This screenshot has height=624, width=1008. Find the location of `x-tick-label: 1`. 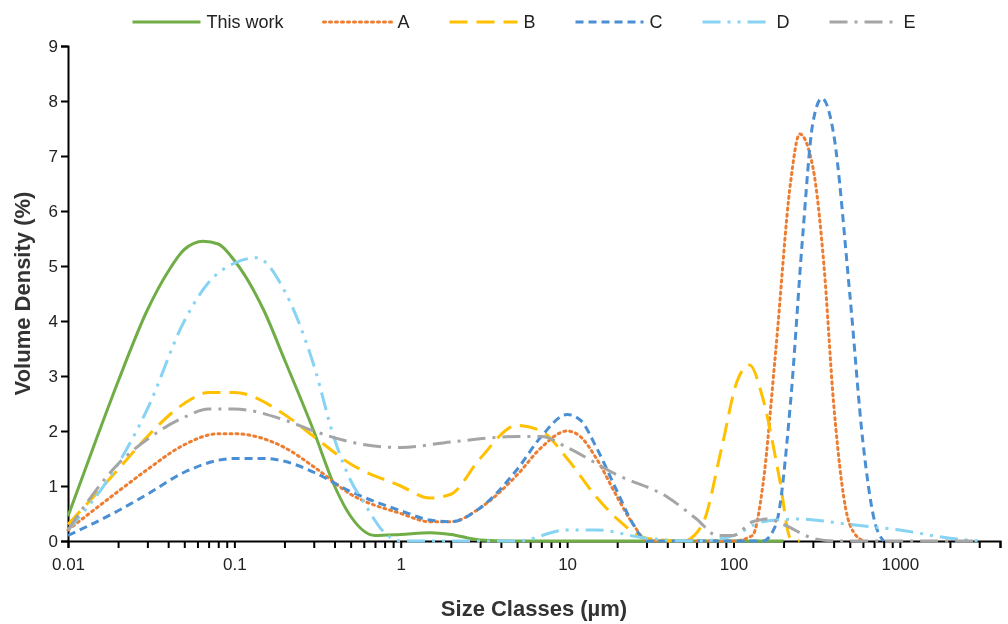

x-tick-label: 1 is located at coordinates (401, 564).